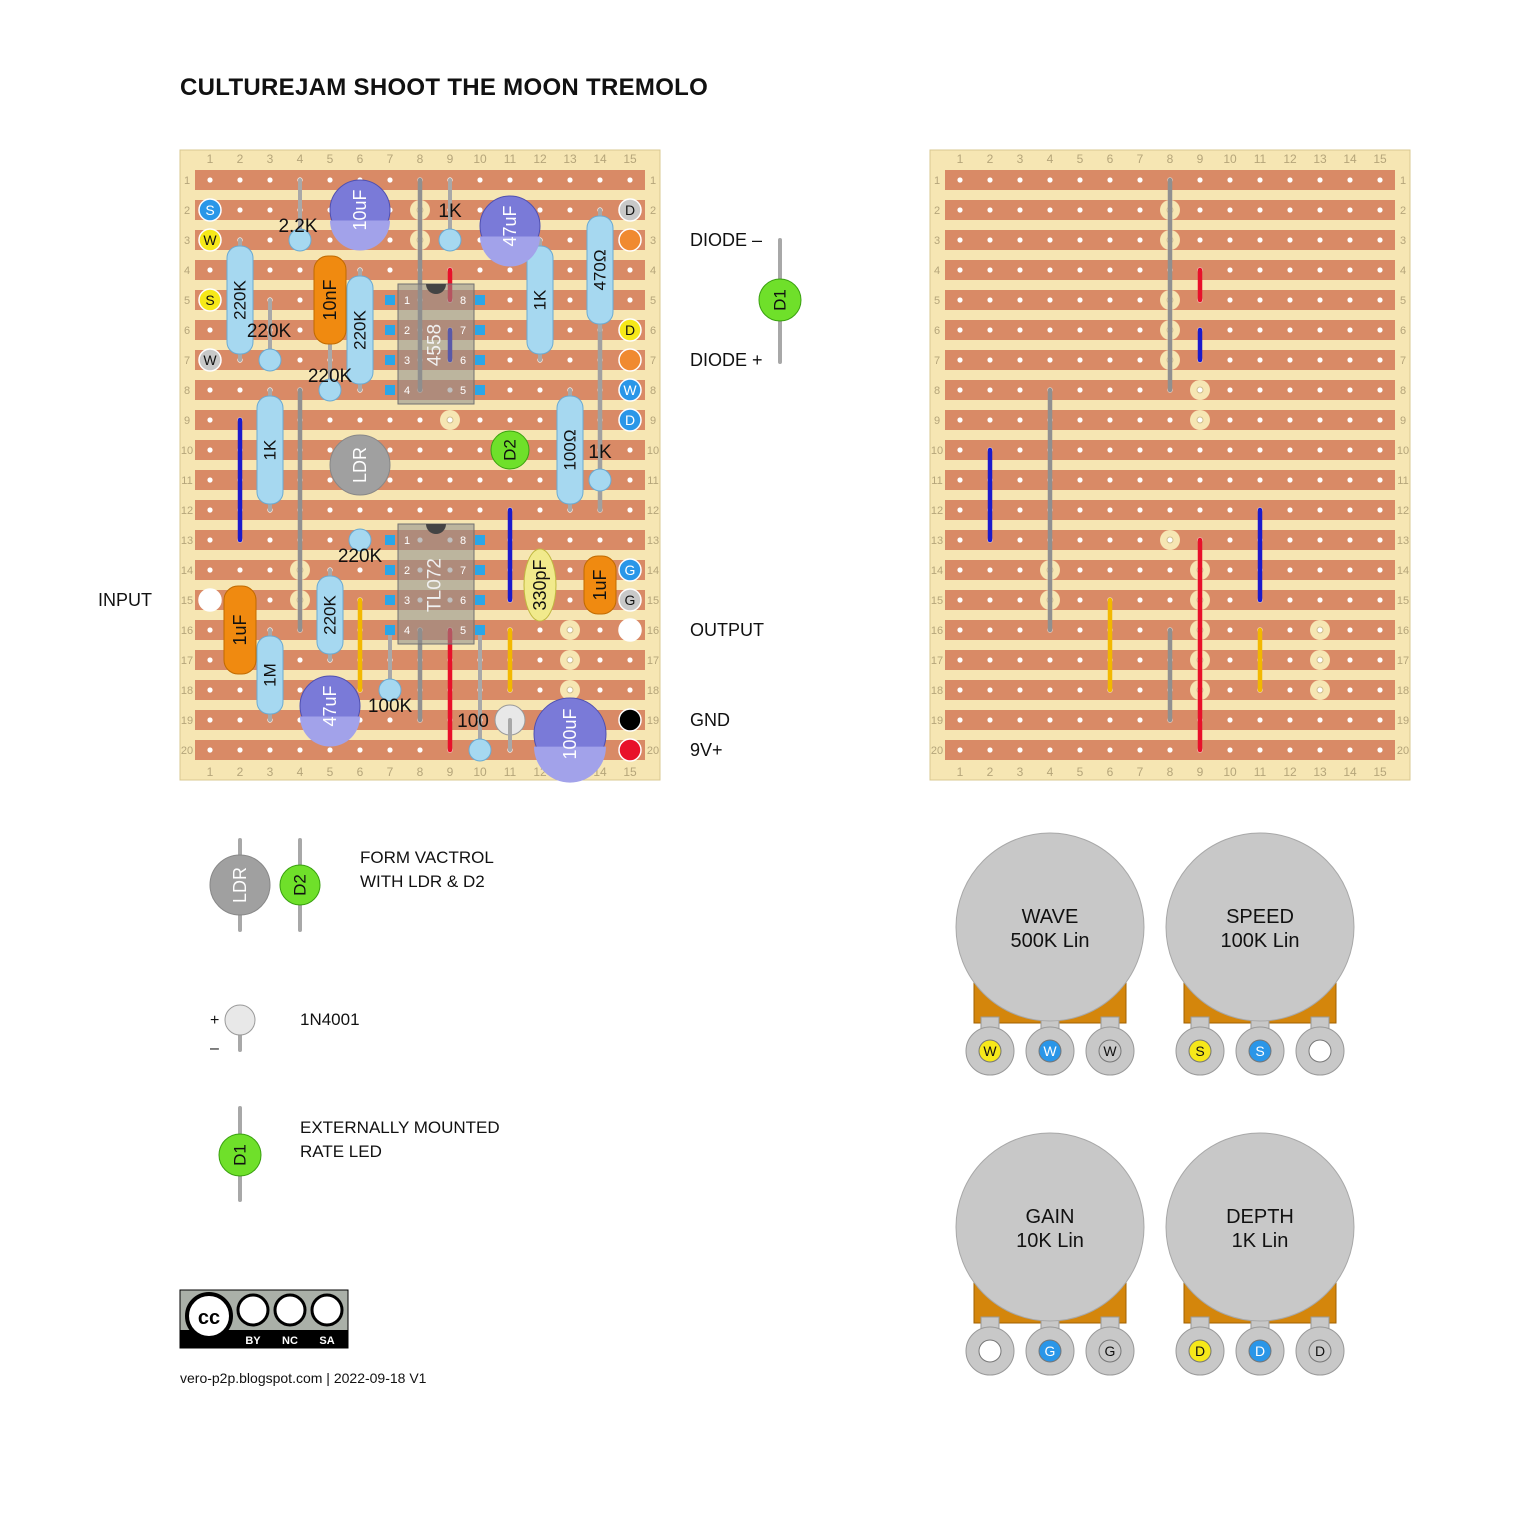 The height and width of the screenshot is (1535, 1535). I want to click on row-number: 10, so click(653, 451).